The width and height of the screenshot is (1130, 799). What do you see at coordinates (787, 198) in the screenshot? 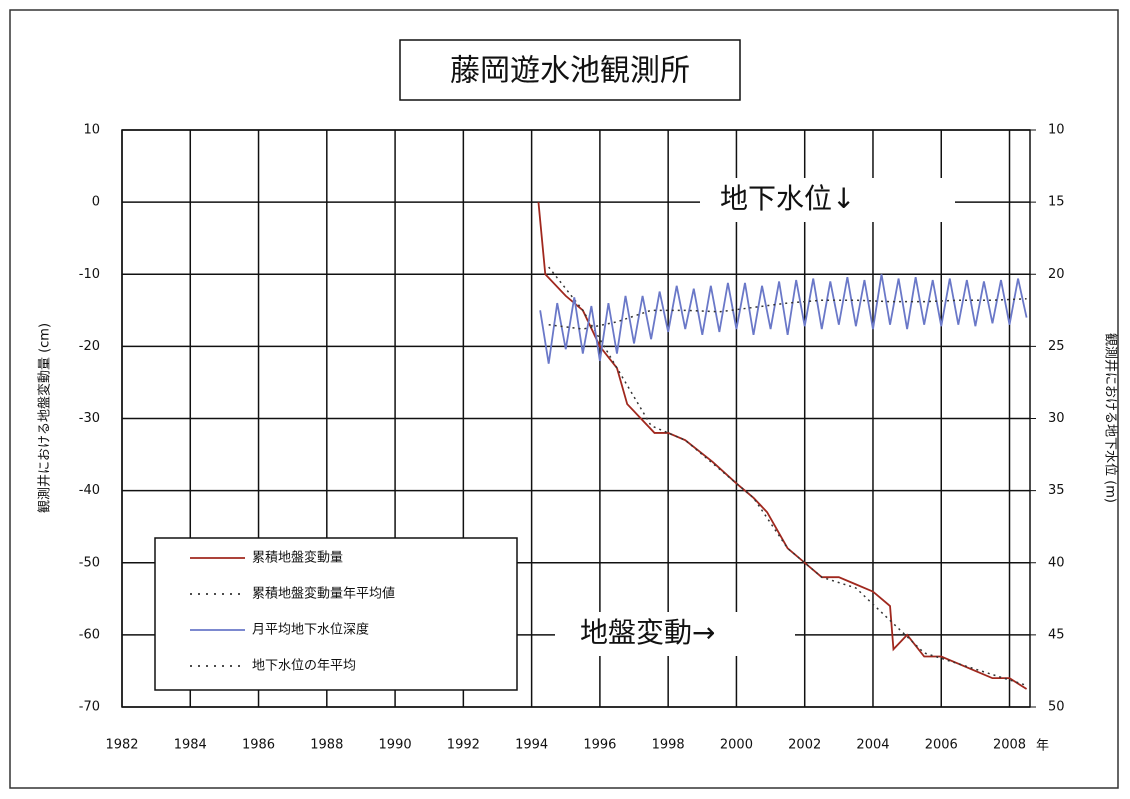
I see `annotation: 地下水位↓` at bounding box center [787, 198].